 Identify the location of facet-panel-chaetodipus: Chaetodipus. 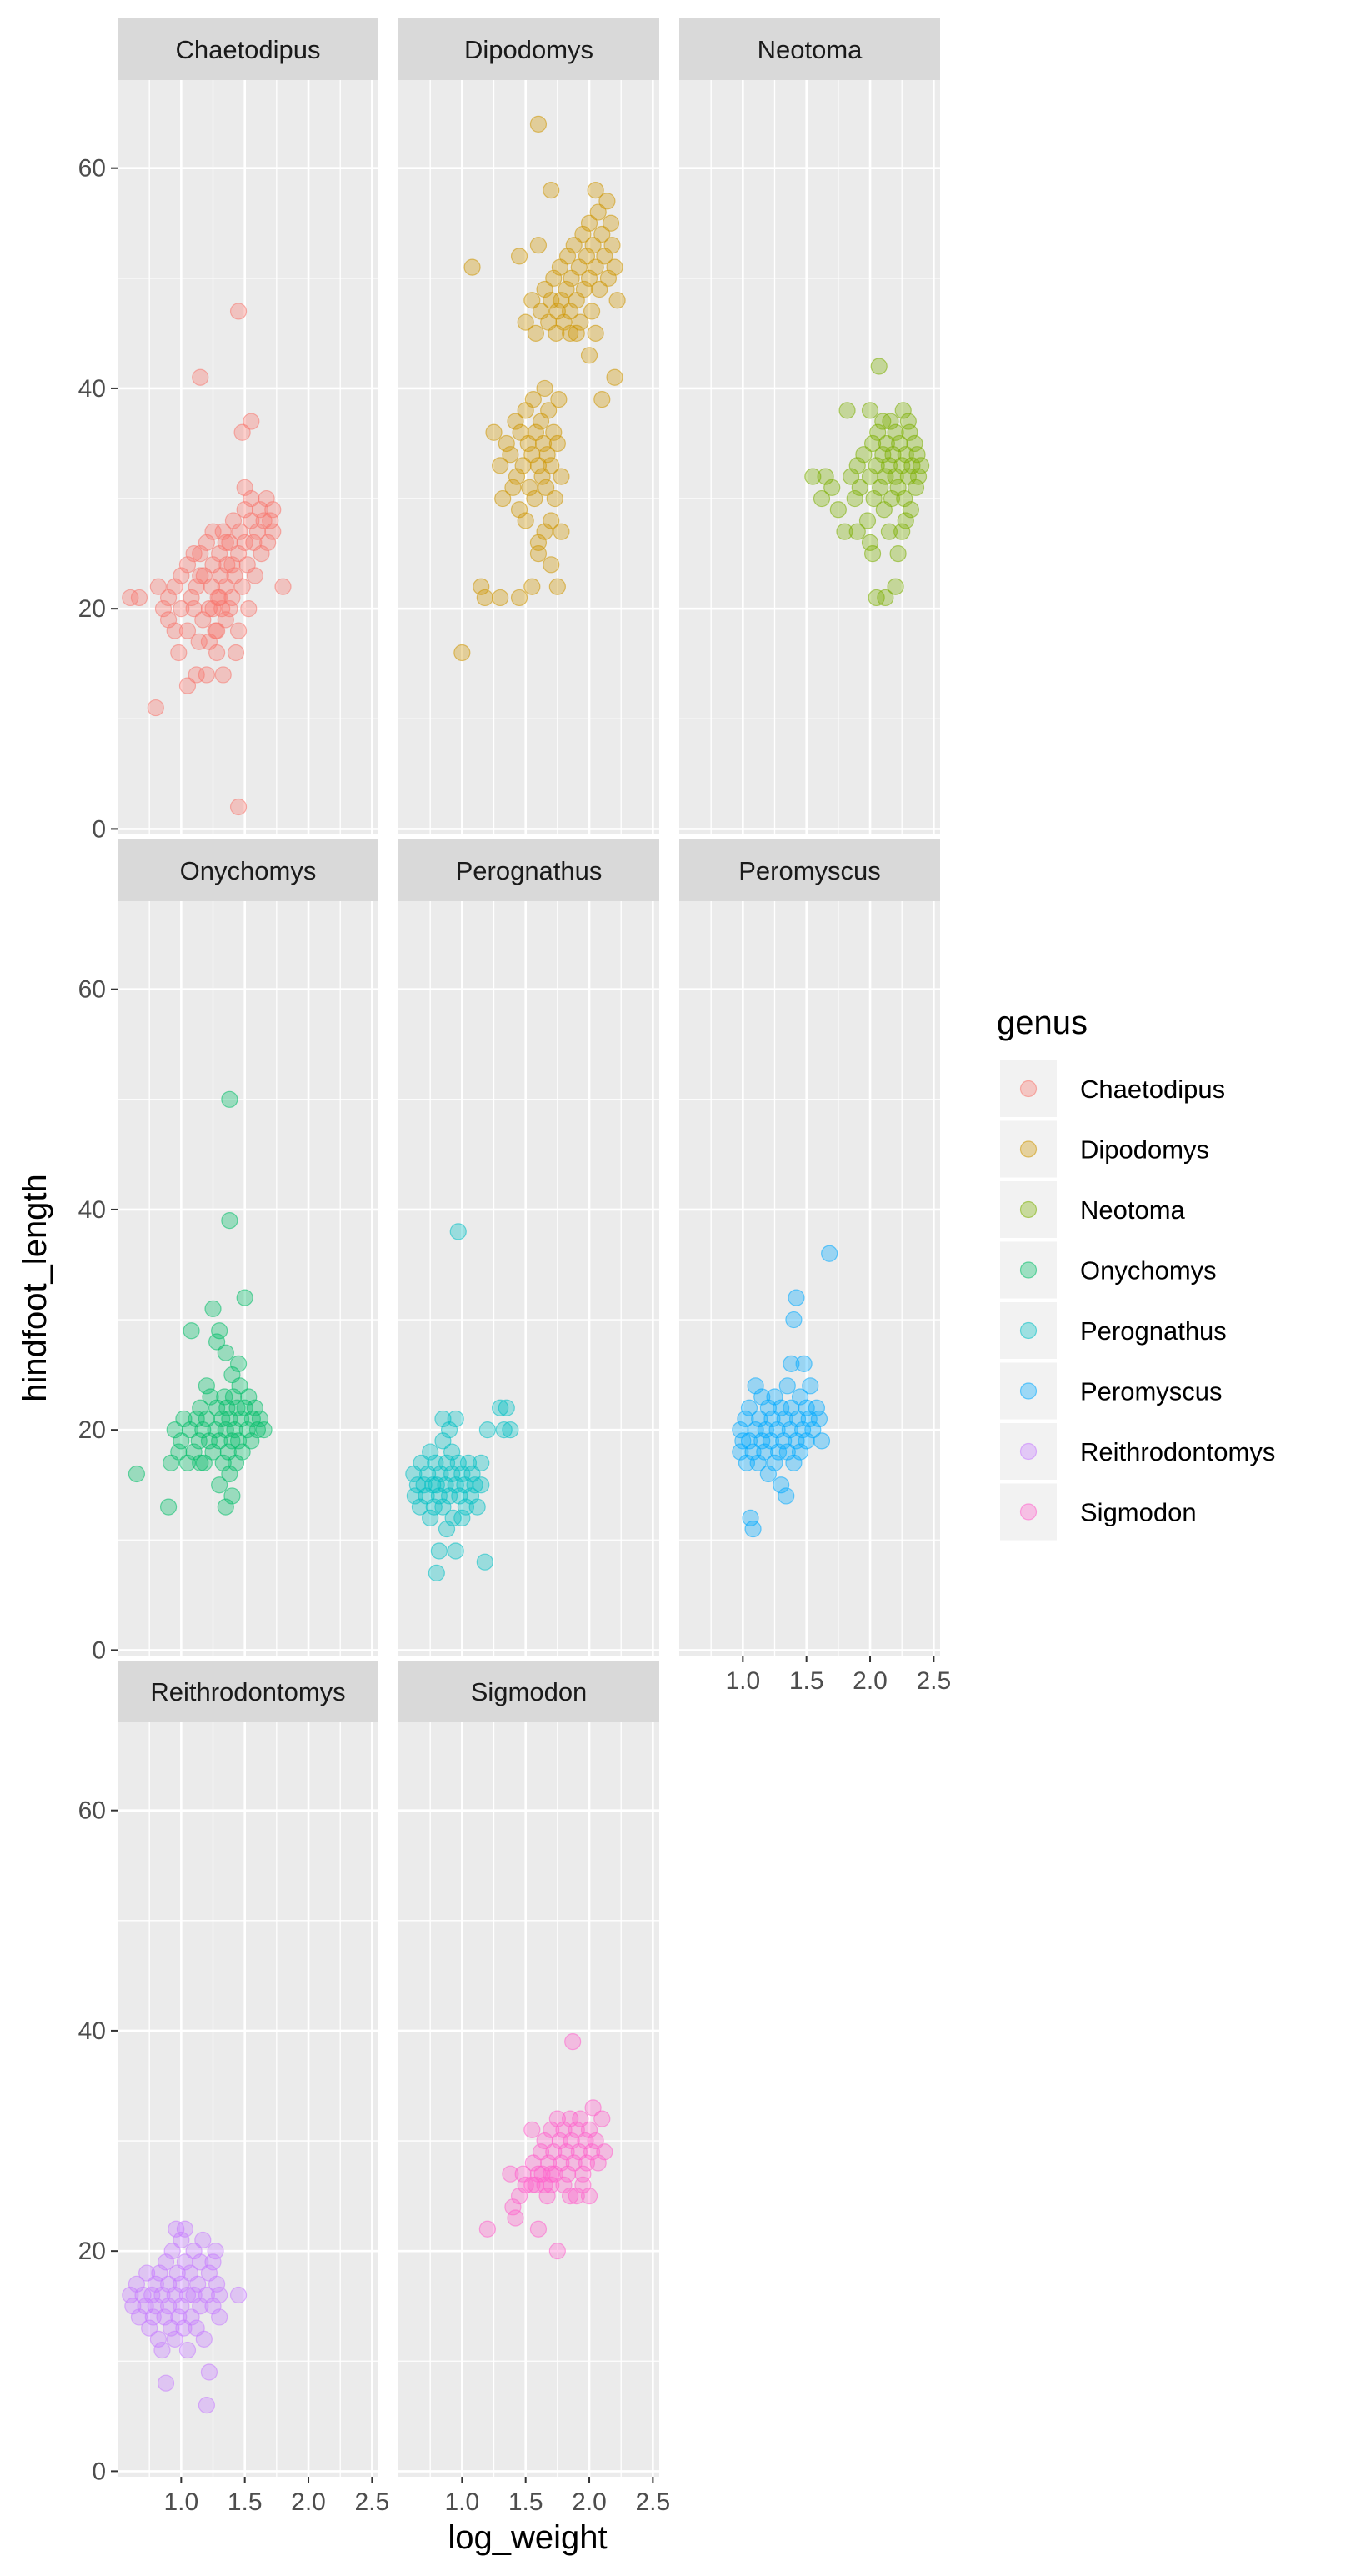
(248, 426).